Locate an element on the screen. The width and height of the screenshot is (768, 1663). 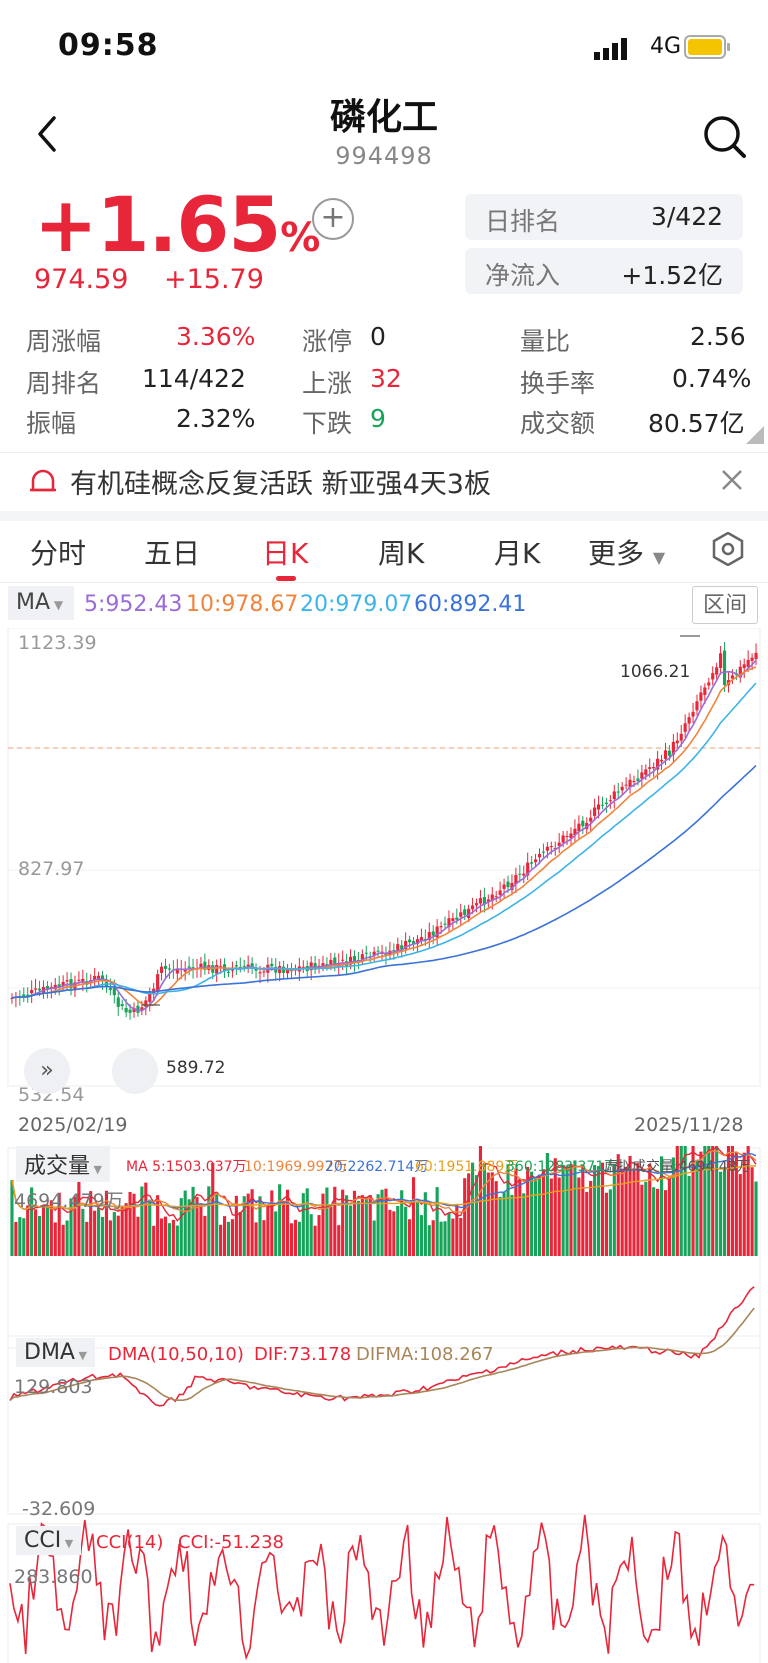
last-price: 974.59 is located at coordinates (81, 279).